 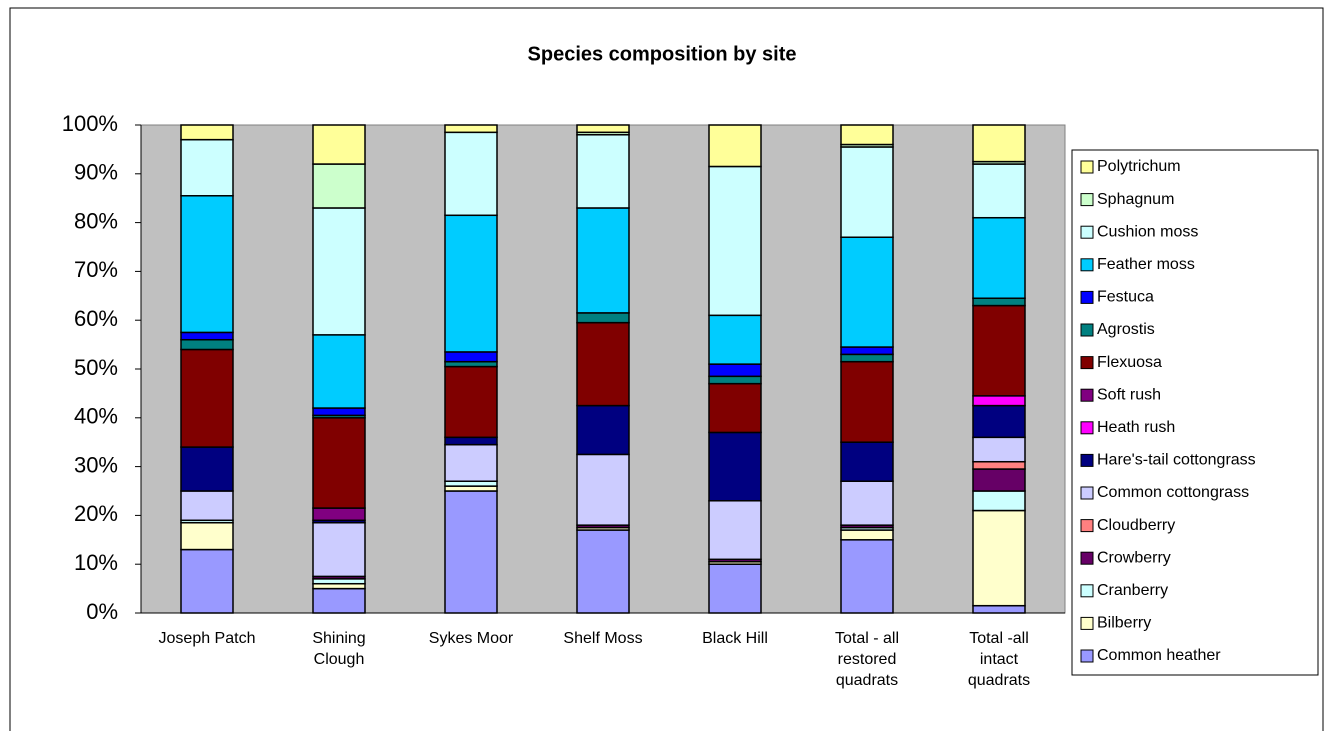 What do you see at coordinates (1132, 590) in the screenshot?
I see `legend-label: Cranberry` at bounding box center [1132, 590].